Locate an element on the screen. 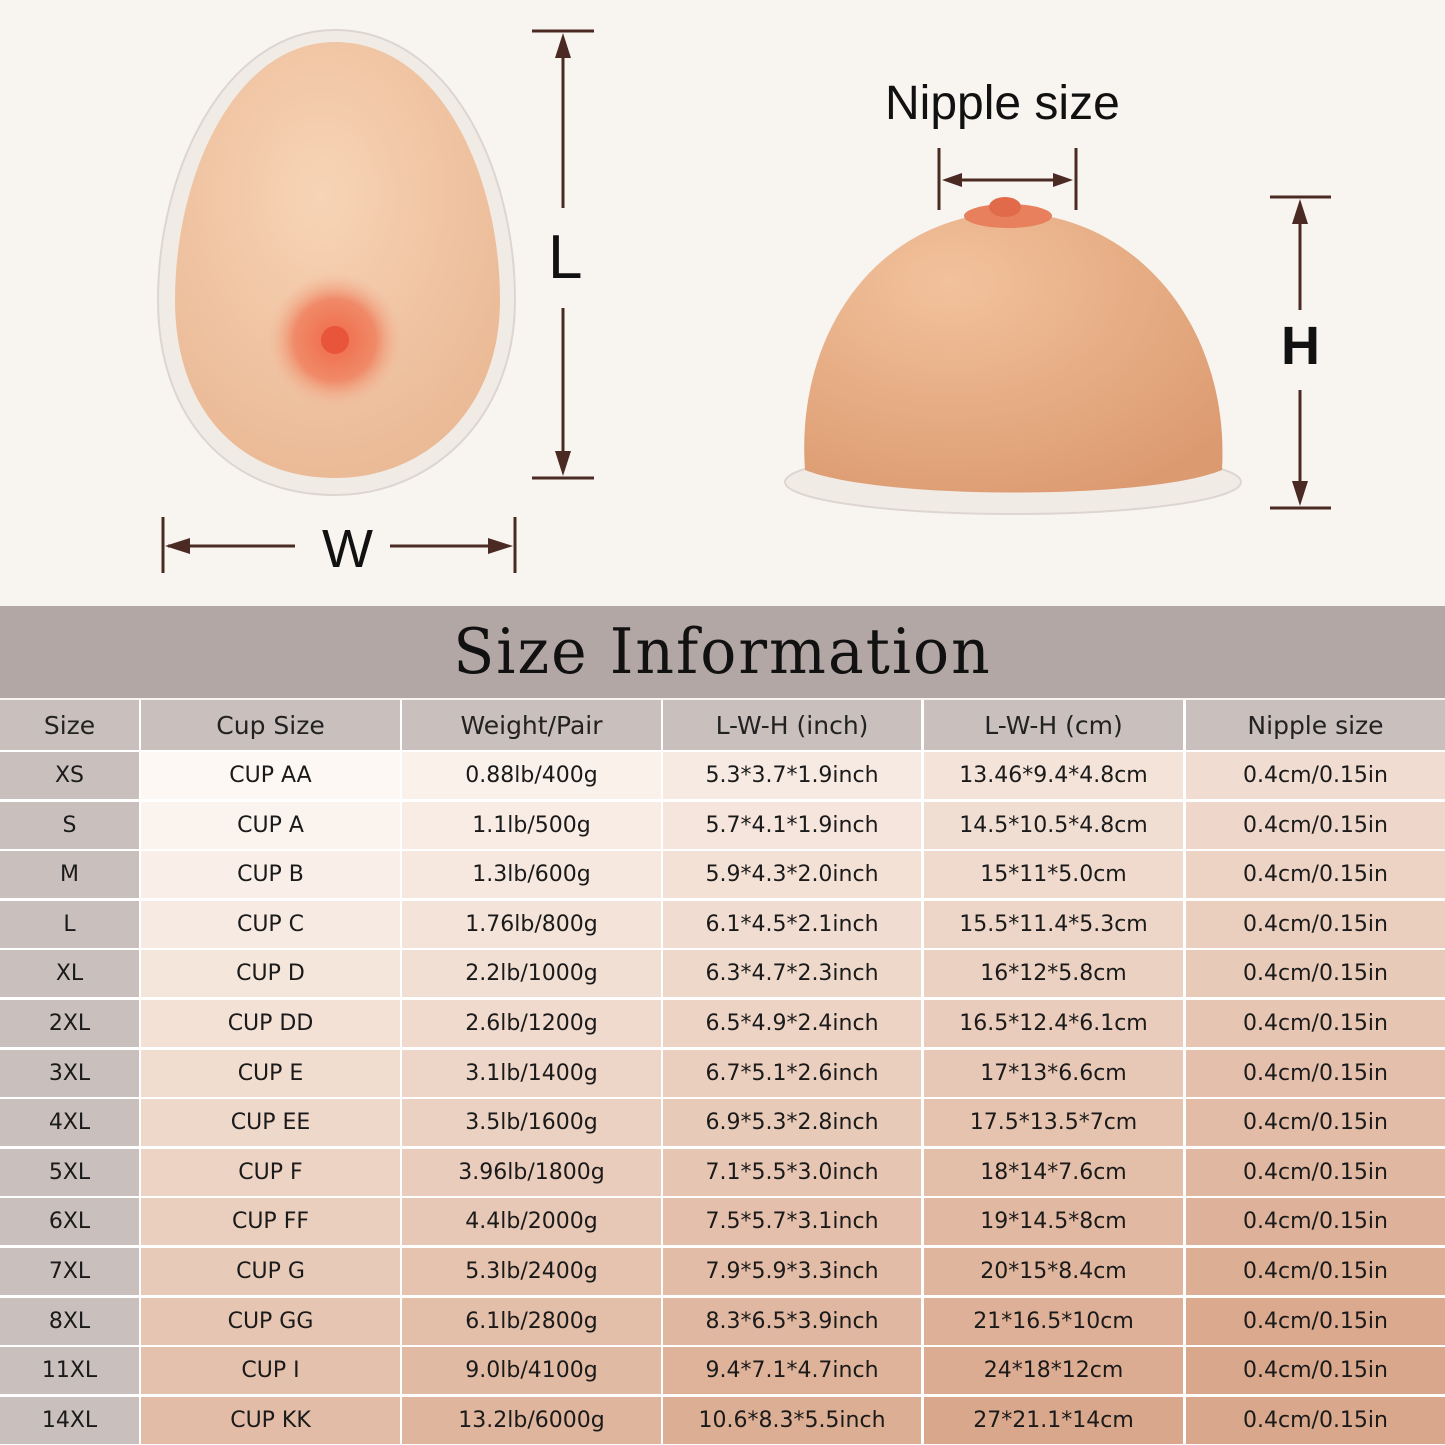  table-cell: 13.2lb/6000g is located at coordinates (531, 1420).